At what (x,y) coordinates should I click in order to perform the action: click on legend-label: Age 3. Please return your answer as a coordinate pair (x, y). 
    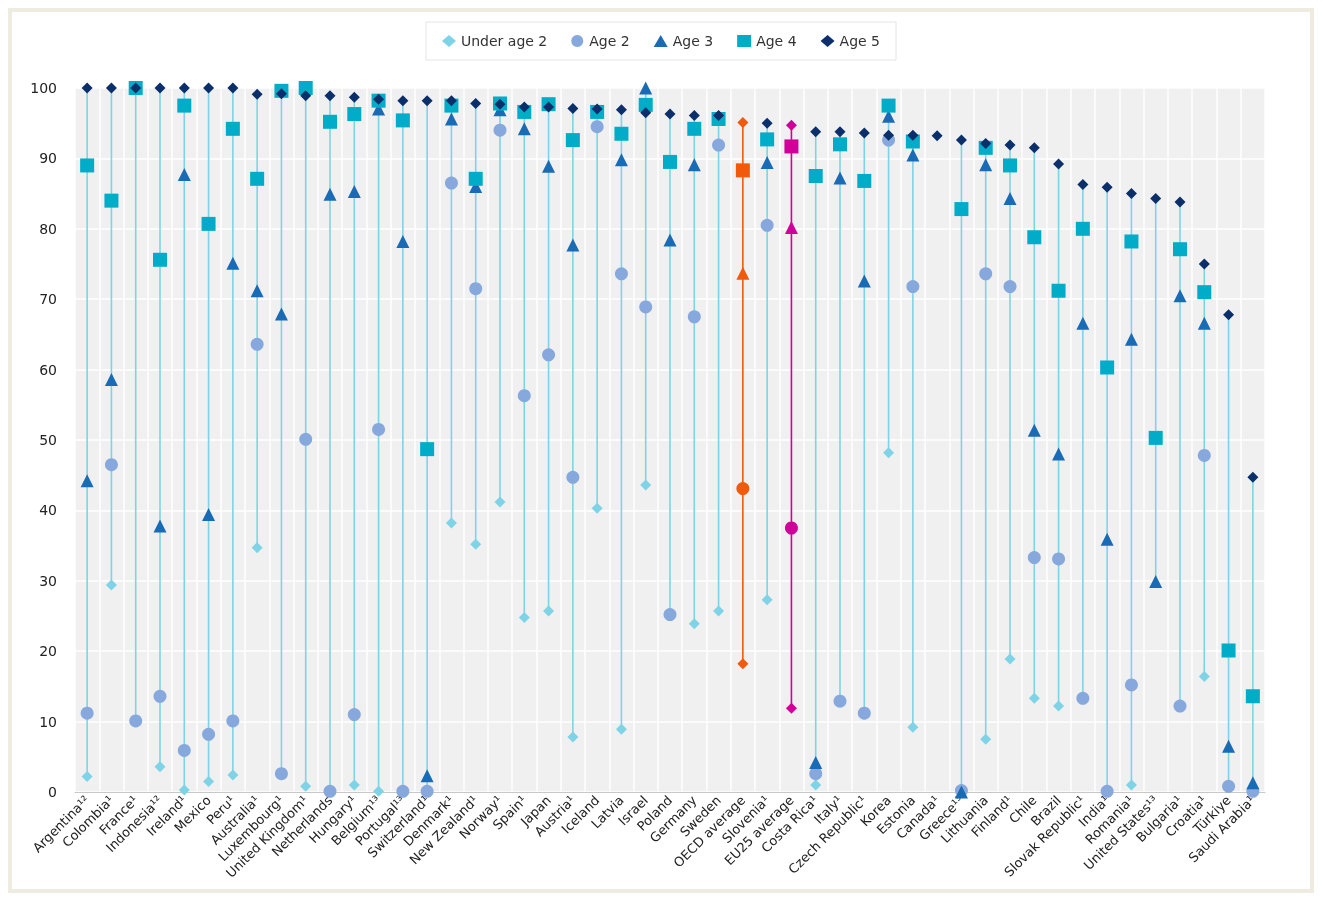
    Looking at the image, I should click on (693, 41).